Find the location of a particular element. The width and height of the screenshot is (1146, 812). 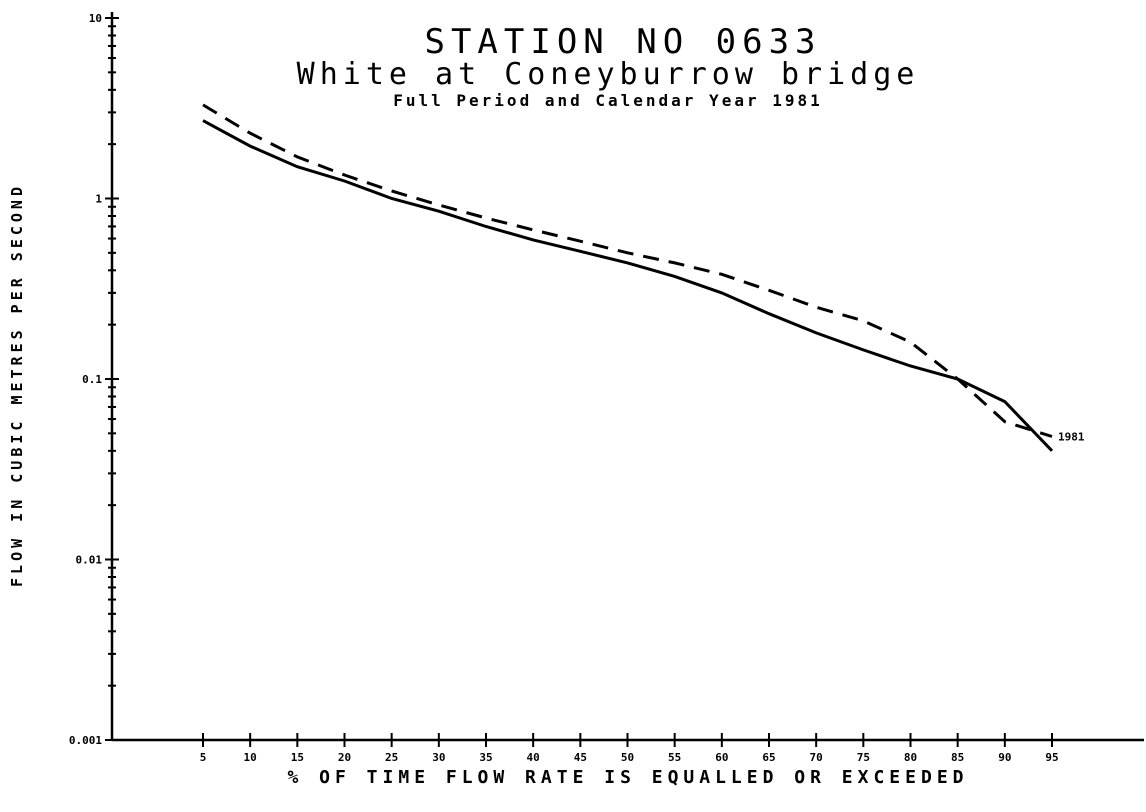

x-tick-label: 15 is located at coordinates (297, 757).